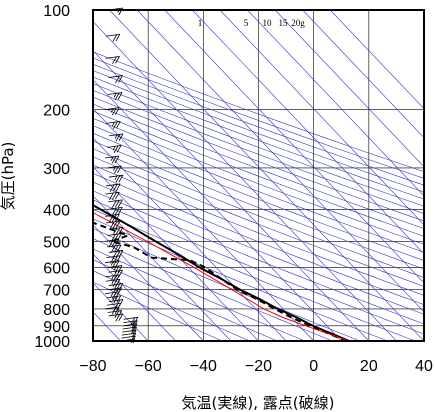 Image resolution: width=435 pixels, height=412 pixels. What do you see at coordinates (56, 210) in the screenshot?
I see `y-tick-label: 400` at bounding box center [56, 210].